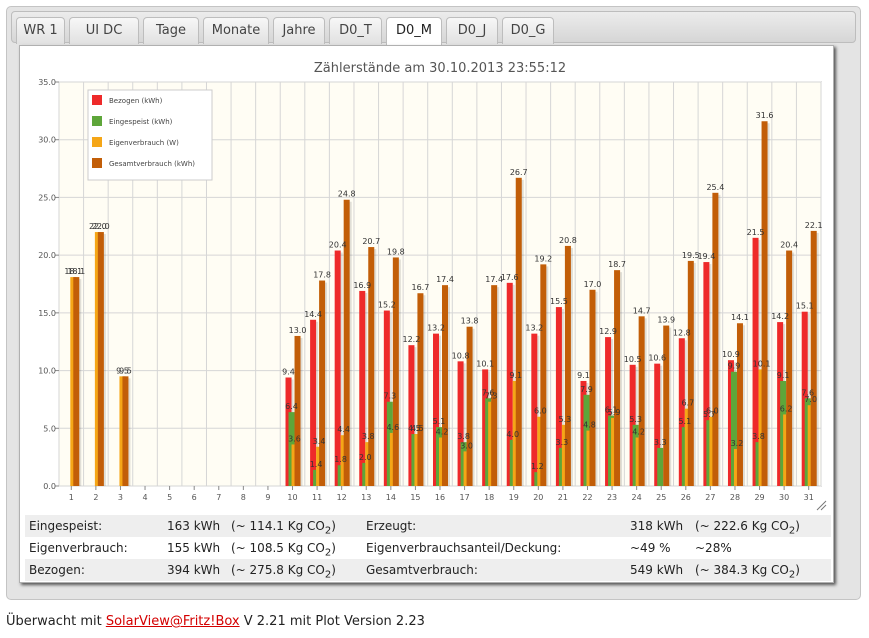 Image resolution: width=869 pixels, height=638 pixels. What do you see at coordinates (784, 497) in the screenshot?
I see `x-tick-label: 30` at bounding box center [784, 497].